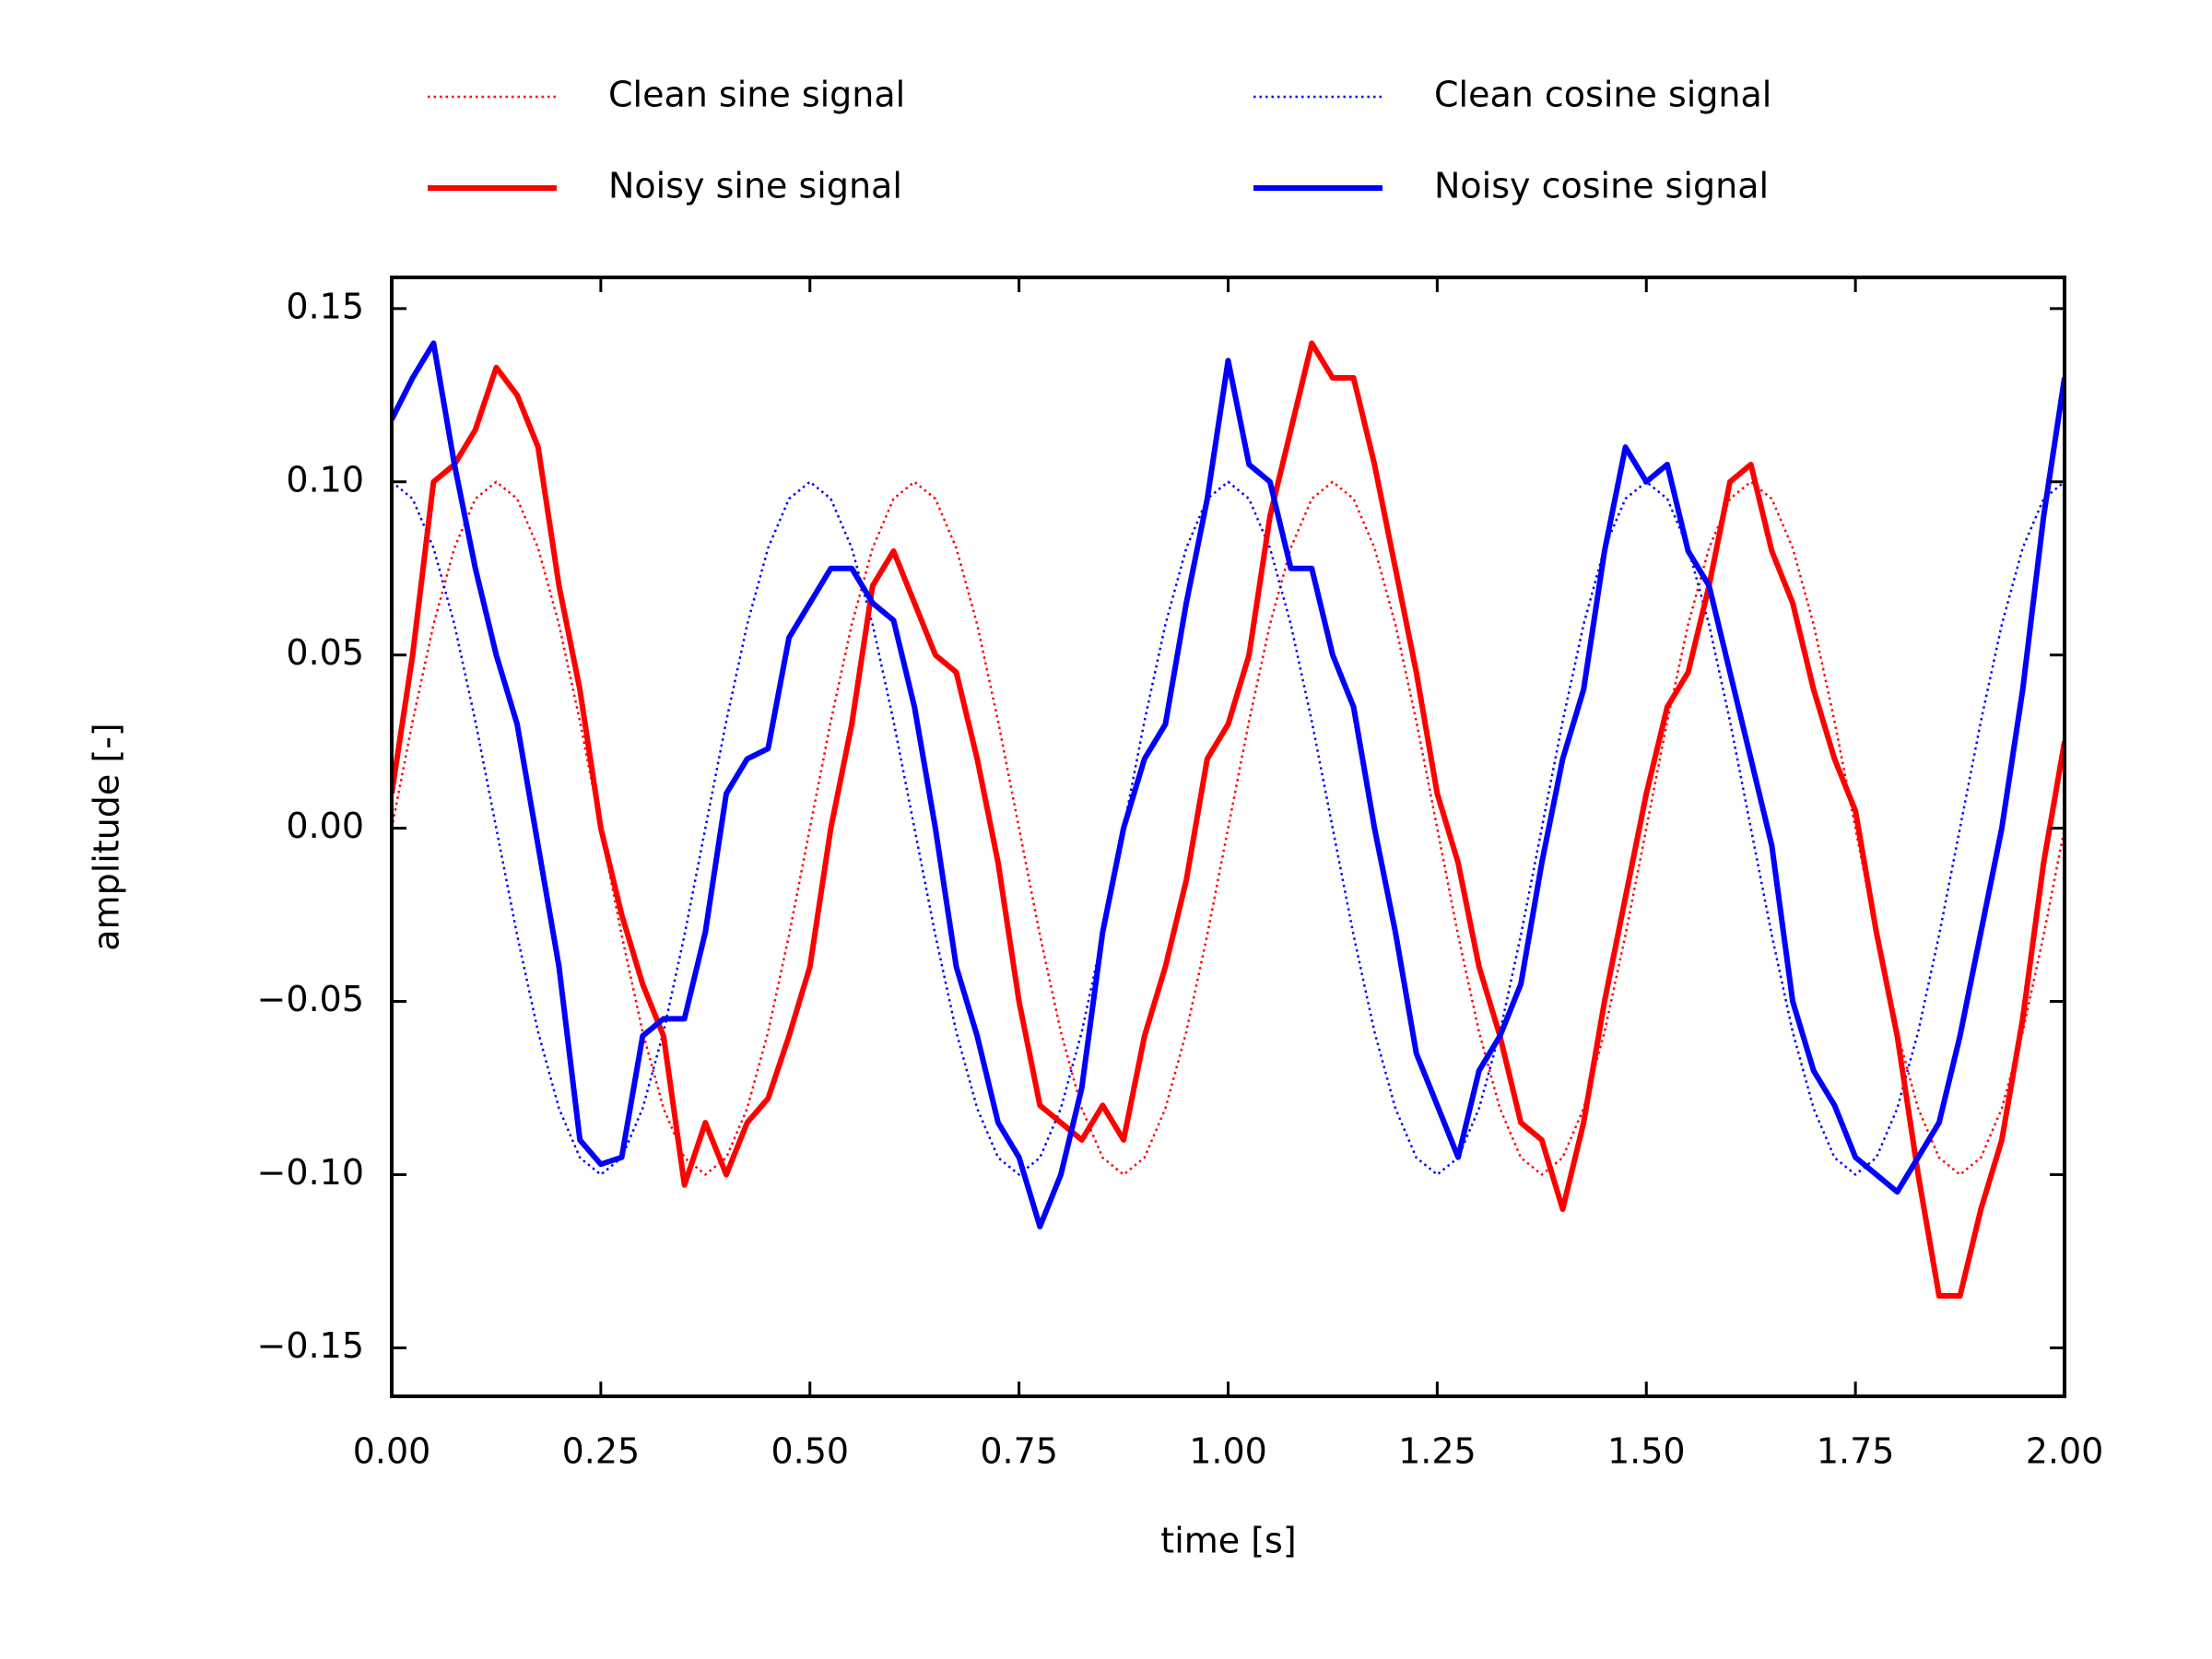 The image size is (2212, 1659). I want to click on x-tick-label: 1.00, so click(1228, 1451).